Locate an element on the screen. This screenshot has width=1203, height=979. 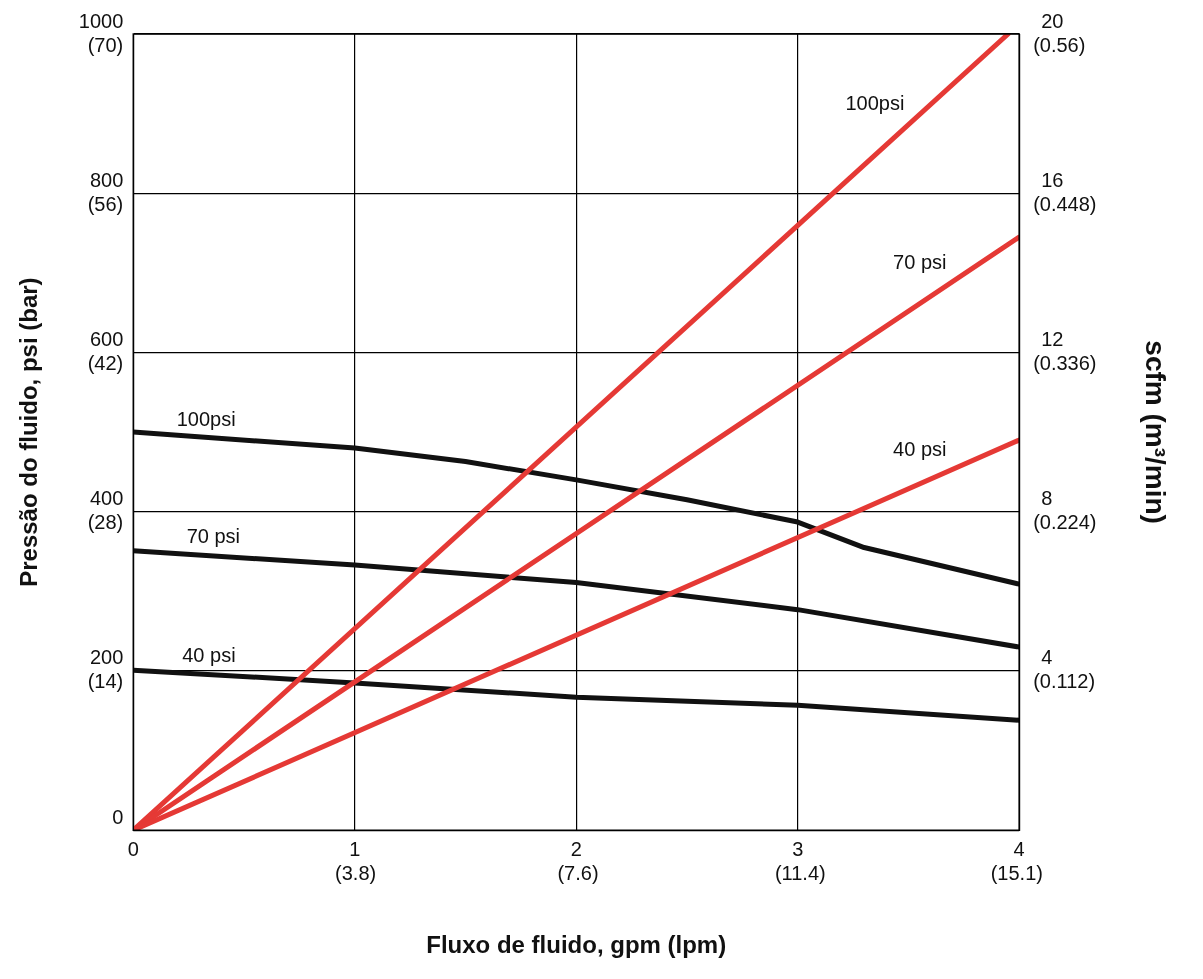
y2-tick-label: 4 is located at coordinates (1047, 657).